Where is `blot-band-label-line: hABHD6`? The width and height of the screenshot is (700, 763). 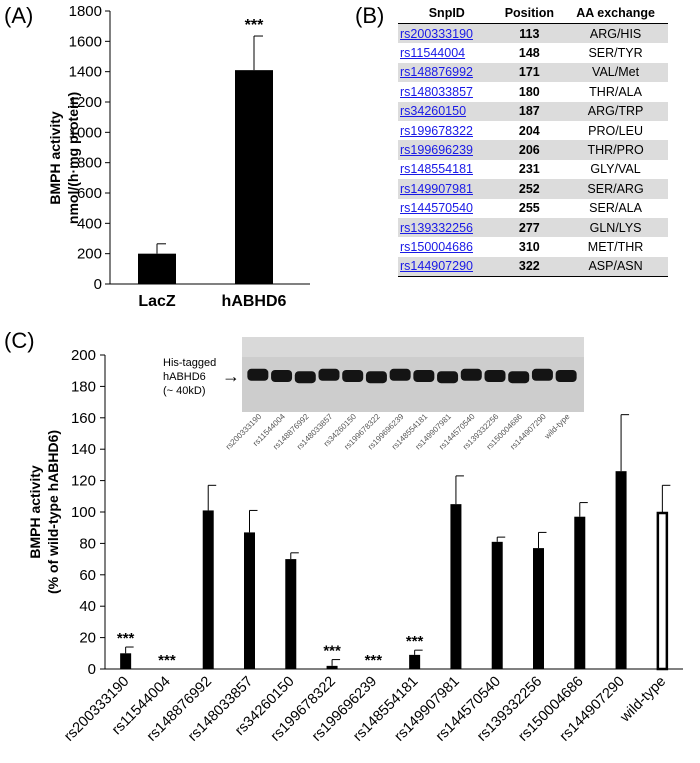
blot-band-label-line: hABHD6 is located at coordinates (184, 377).